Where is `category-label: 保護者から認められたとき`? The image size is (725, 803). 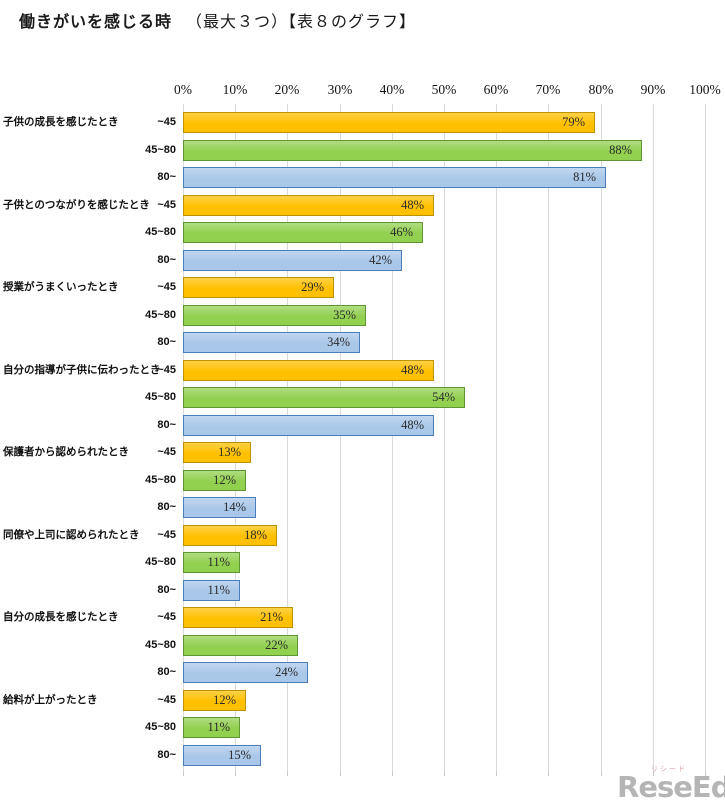
category-label: 保護者から認められたとき is located at coordinates (66, 452).